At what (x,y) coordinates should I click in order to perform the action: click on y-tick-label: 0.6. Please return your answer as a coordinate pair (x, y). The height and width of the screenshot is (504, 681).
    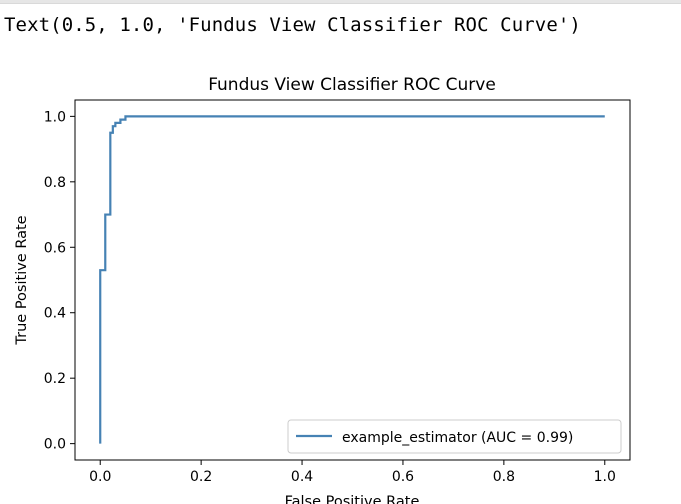
    Looking at the image, I should click on (55, 248).